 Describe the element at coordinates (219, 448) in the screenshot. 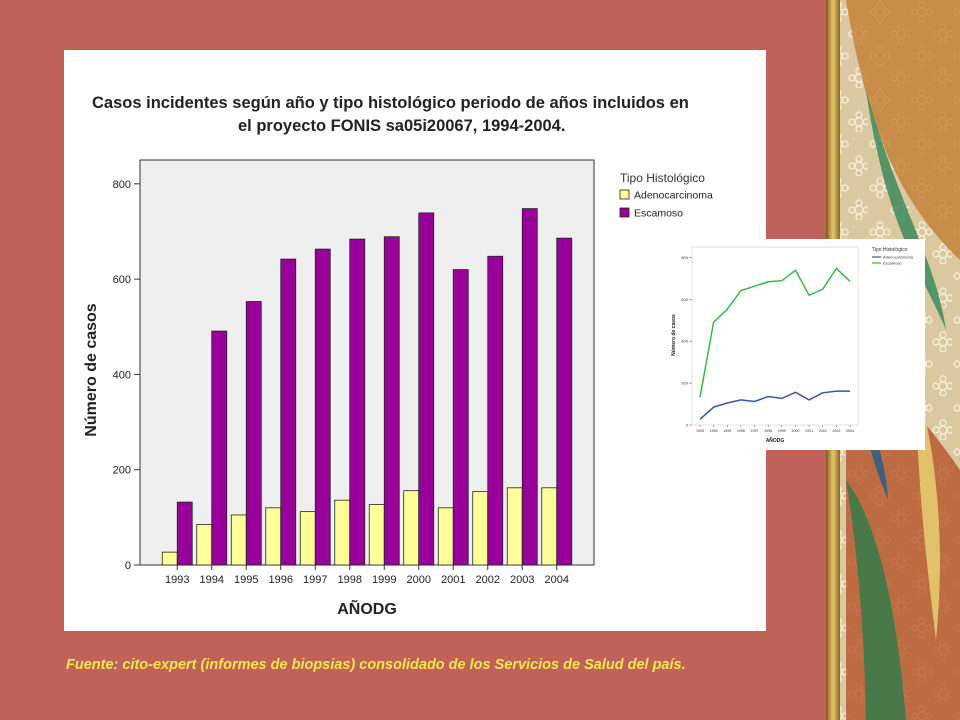

I see `bar-escamoso-1994` at that location.